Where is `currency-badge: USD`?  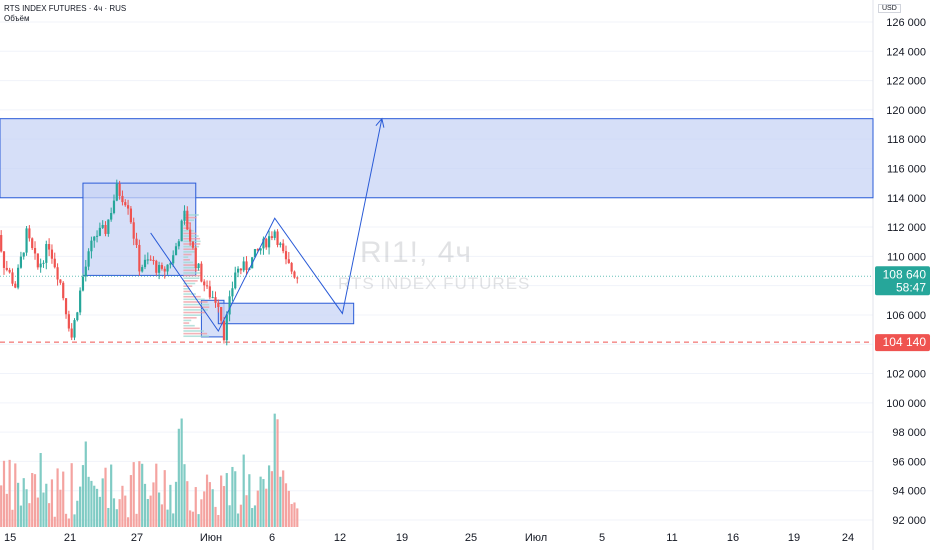 currency-badge: USD is located at coordinates (889, 8).